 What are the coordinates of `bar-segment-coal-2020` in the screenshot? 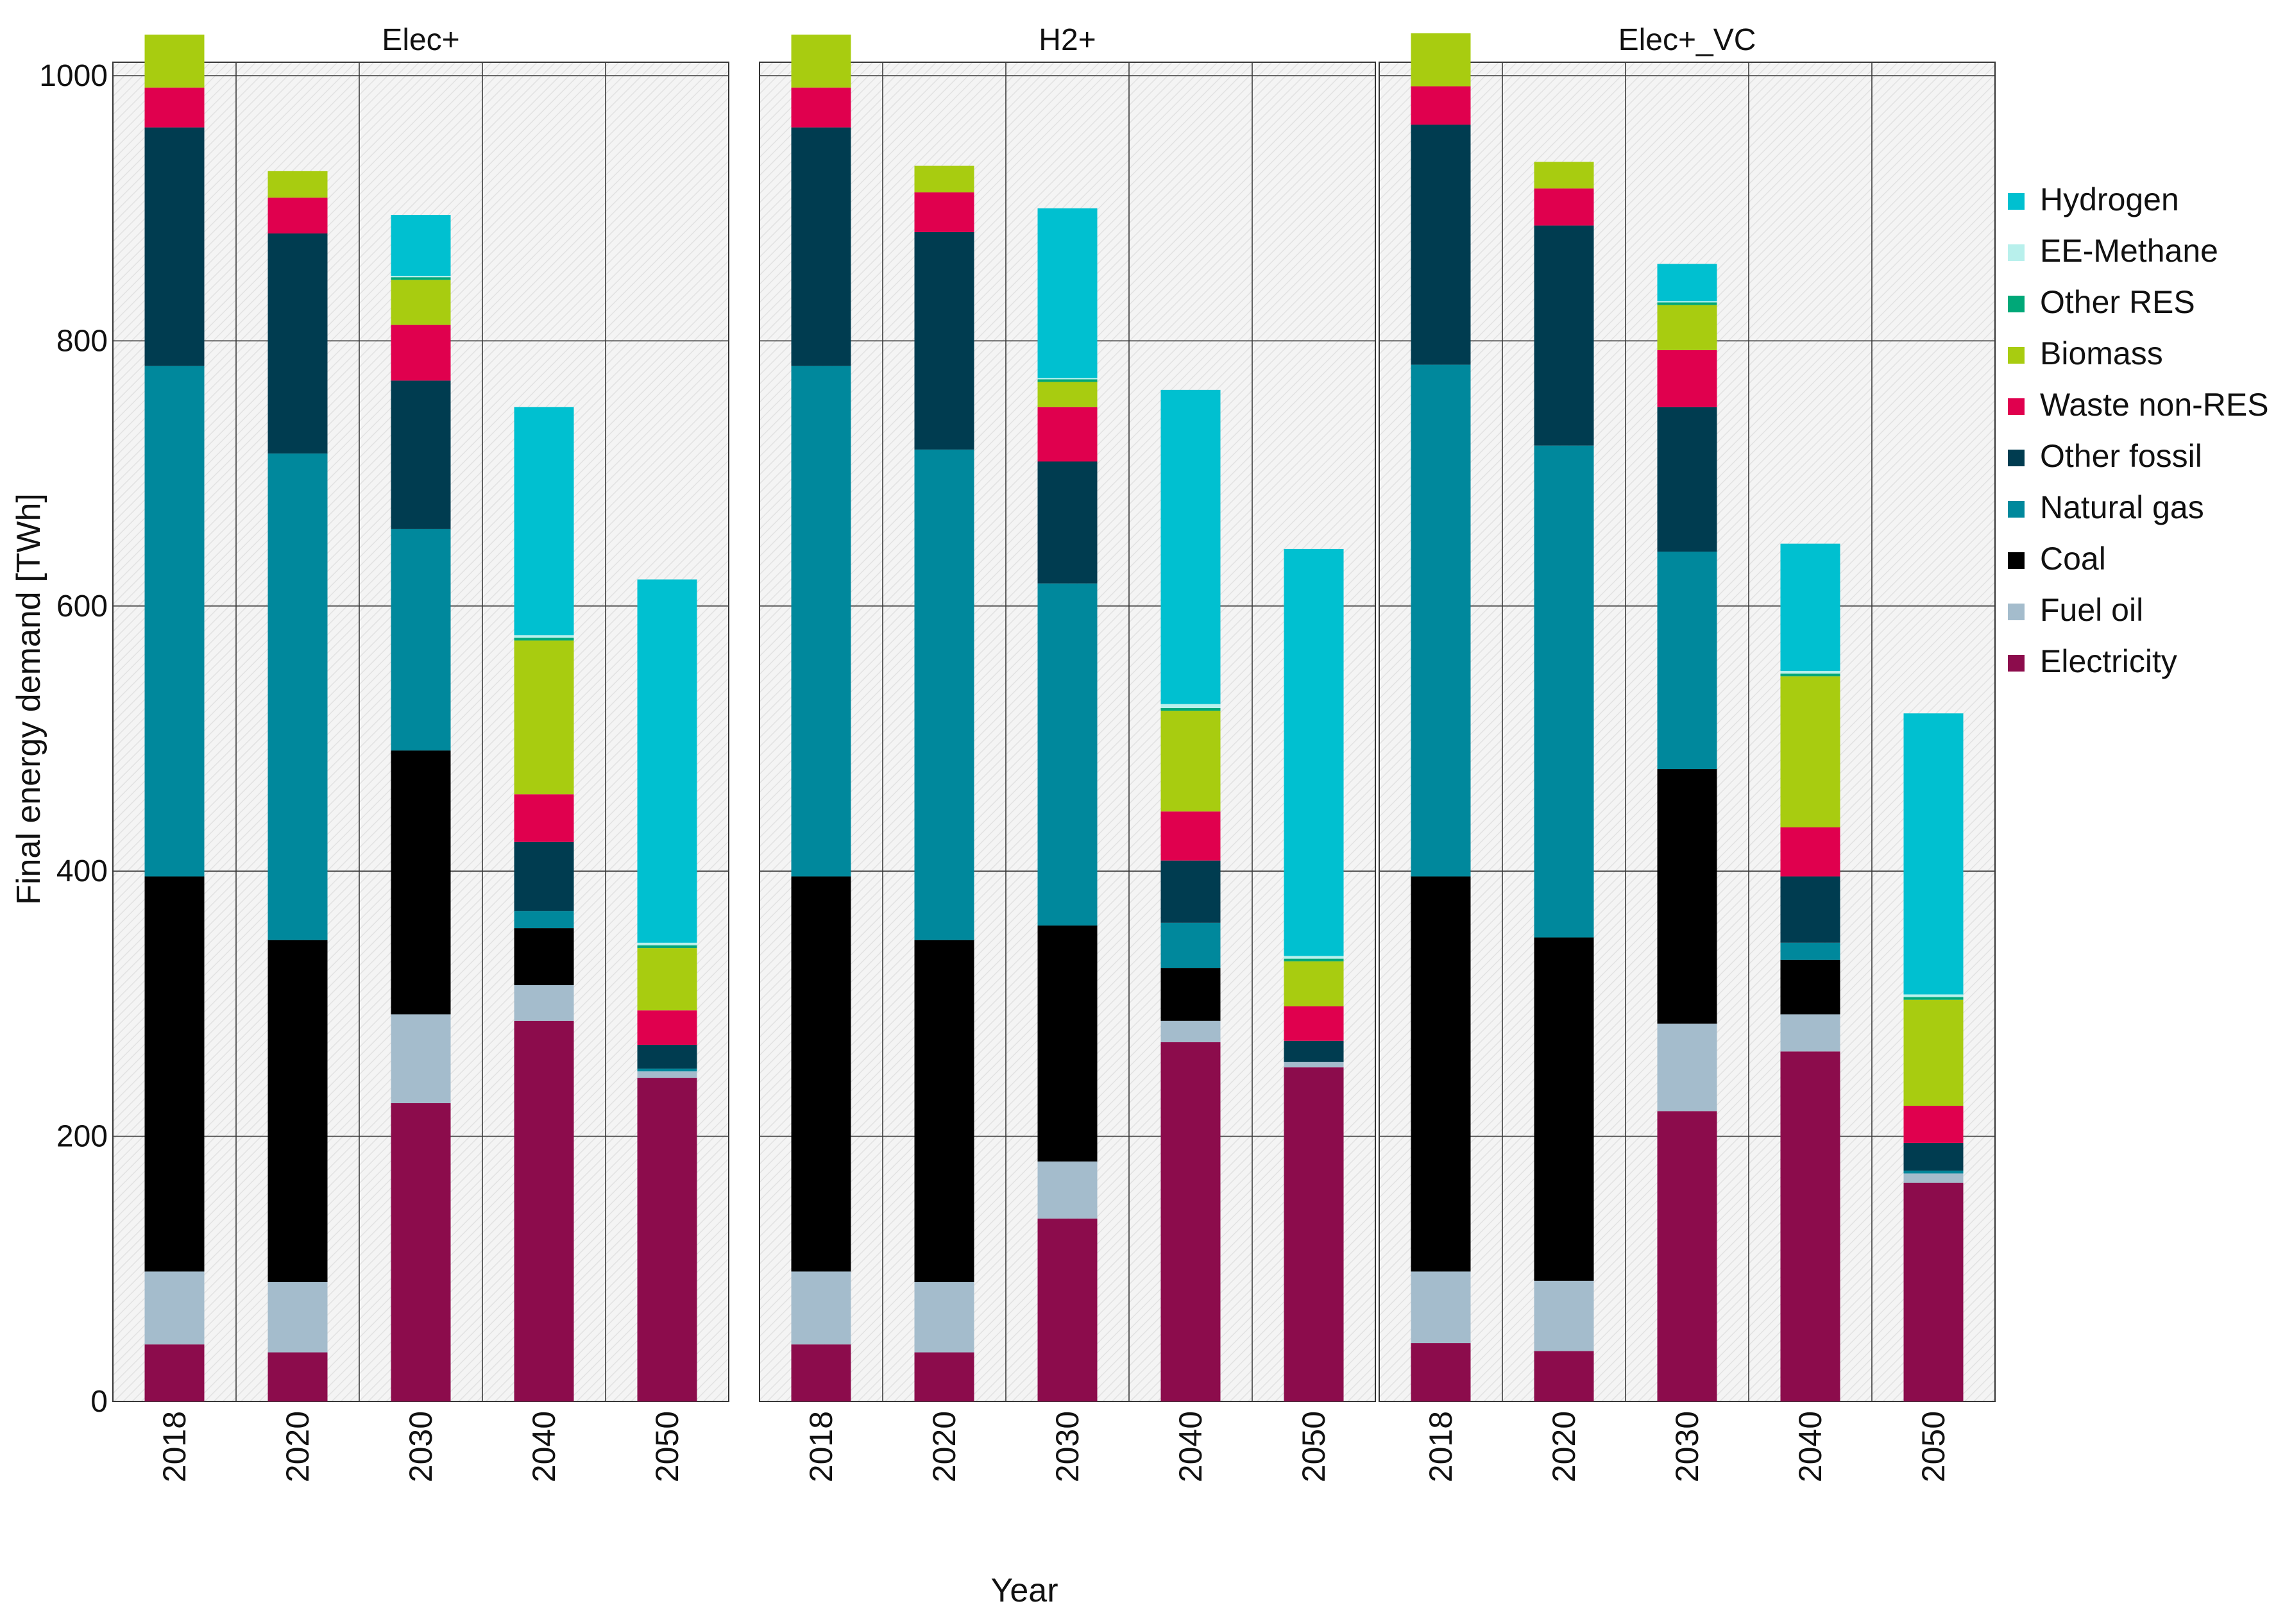 It's located at (298, 1111).